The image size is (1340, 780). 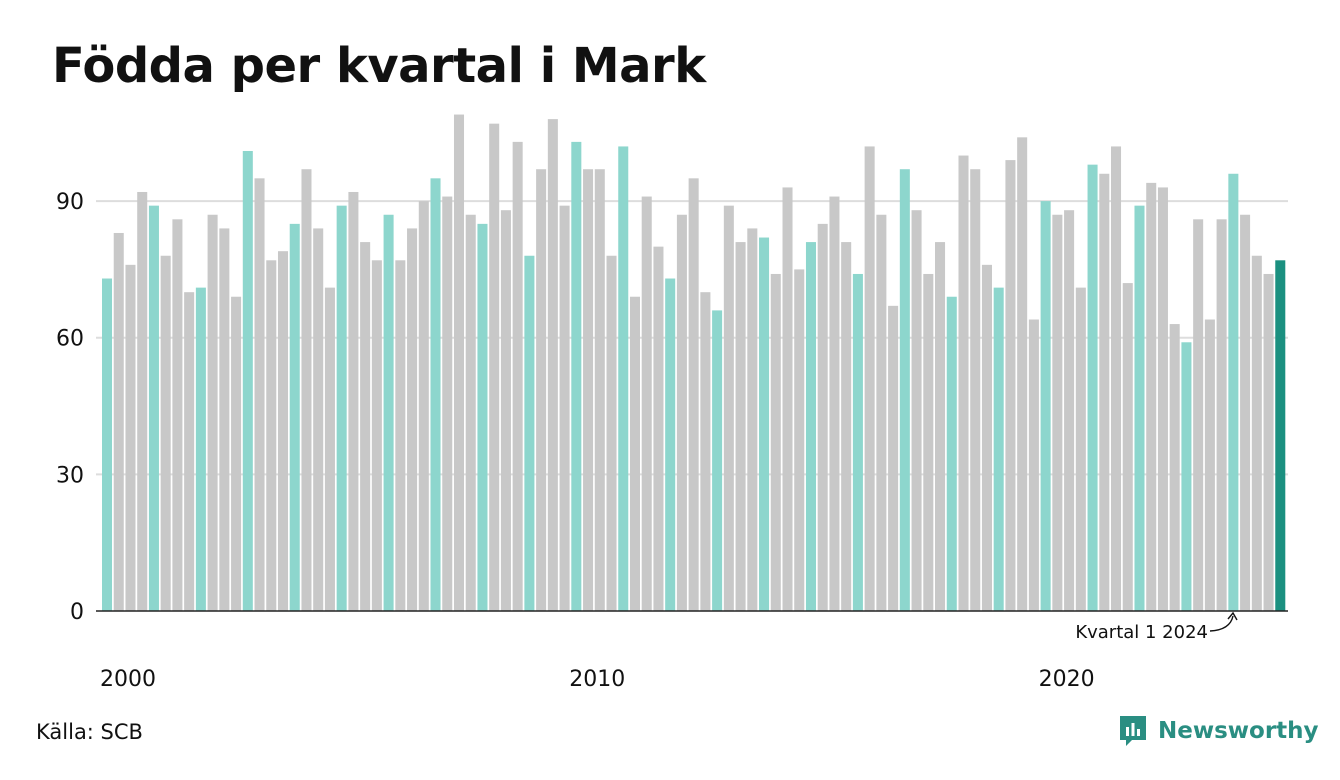 I want to click on brand-name: Newsworthy, so click(x=1238, y=731).